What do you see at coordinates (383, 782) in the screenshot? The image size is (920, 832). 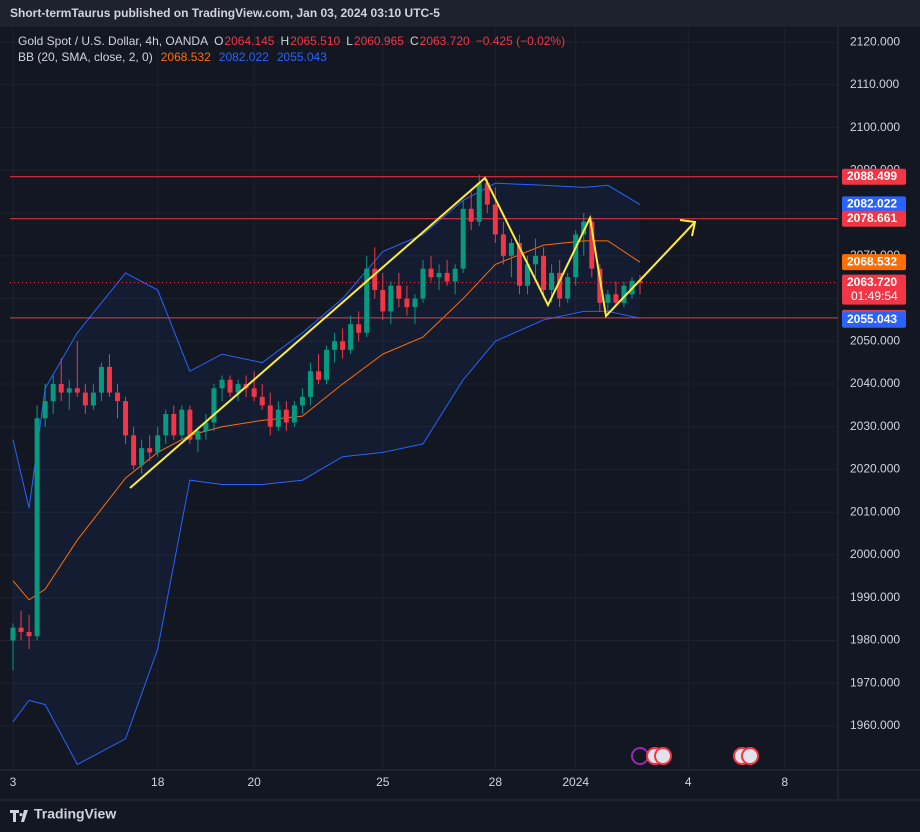 I see `x-tick-label: 25` at bounding box center [383, 782].